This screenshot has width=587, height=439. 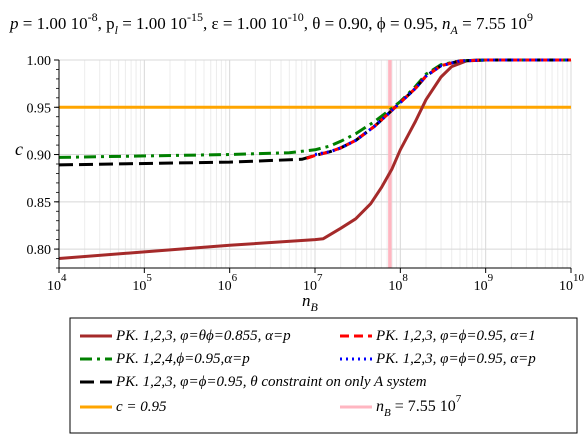 I want to click on x-tick-label: 10⁶, so click(x=228, y=283).